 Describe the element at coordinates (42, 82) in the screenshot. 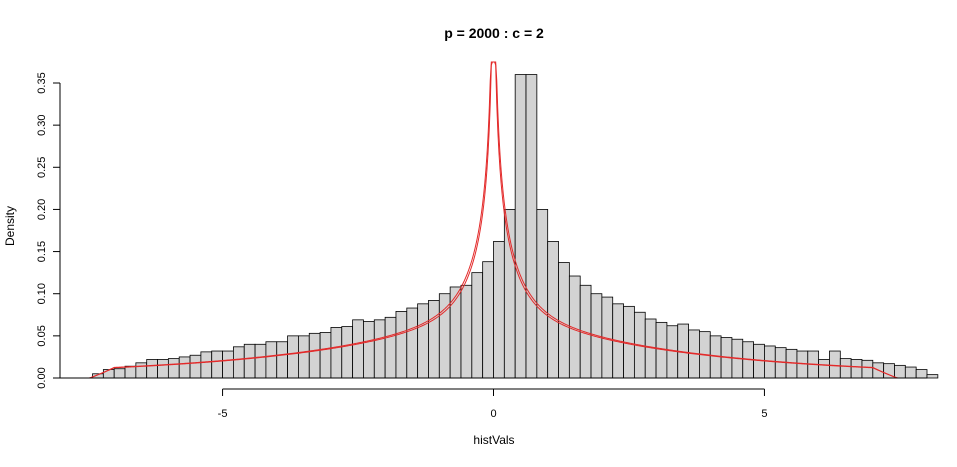

I see `y-tick-label: 0.35` at that location.